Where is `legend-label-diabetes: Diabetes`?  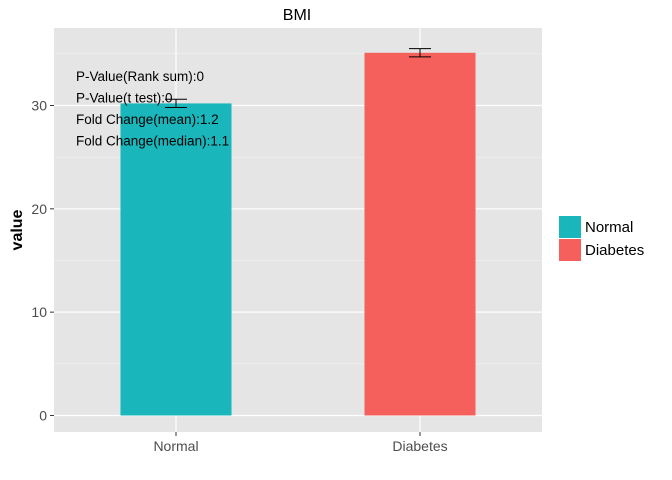
legend-label-diabetes: Diabetes is located at coordinates (614, 250).